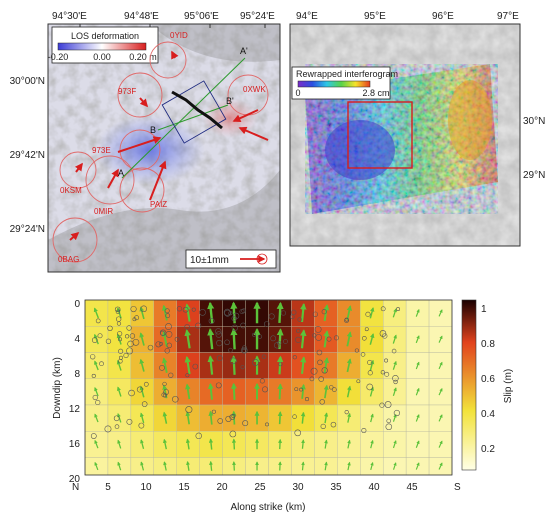 This screenshot has width=550, height=518. I want to click on los-colorbar-tick: 0.00, so click(102, 57).